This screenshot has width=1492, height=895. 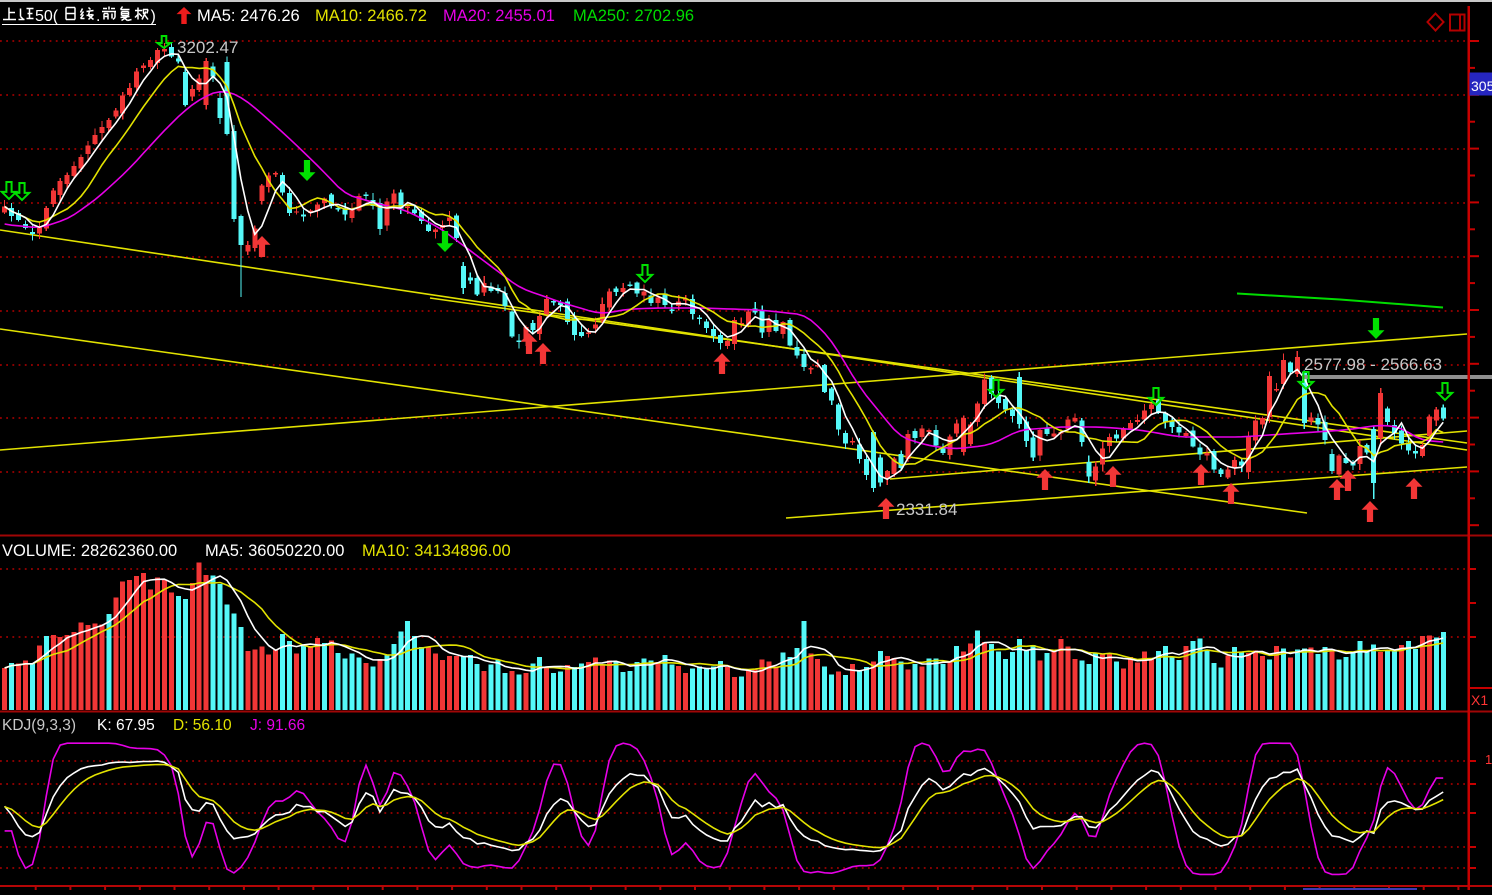 I want to click on svg-text: VOLUME: 28262360.00, so click(x=89, y=551).